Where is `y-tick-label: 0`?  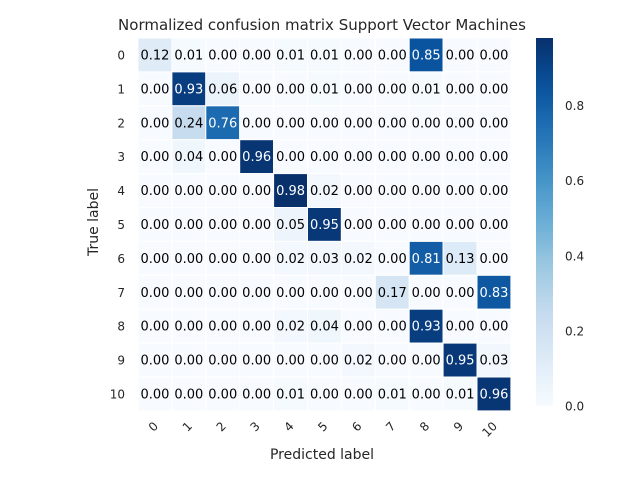 y-tick-label: 0 is located at coordinates (121, 55).